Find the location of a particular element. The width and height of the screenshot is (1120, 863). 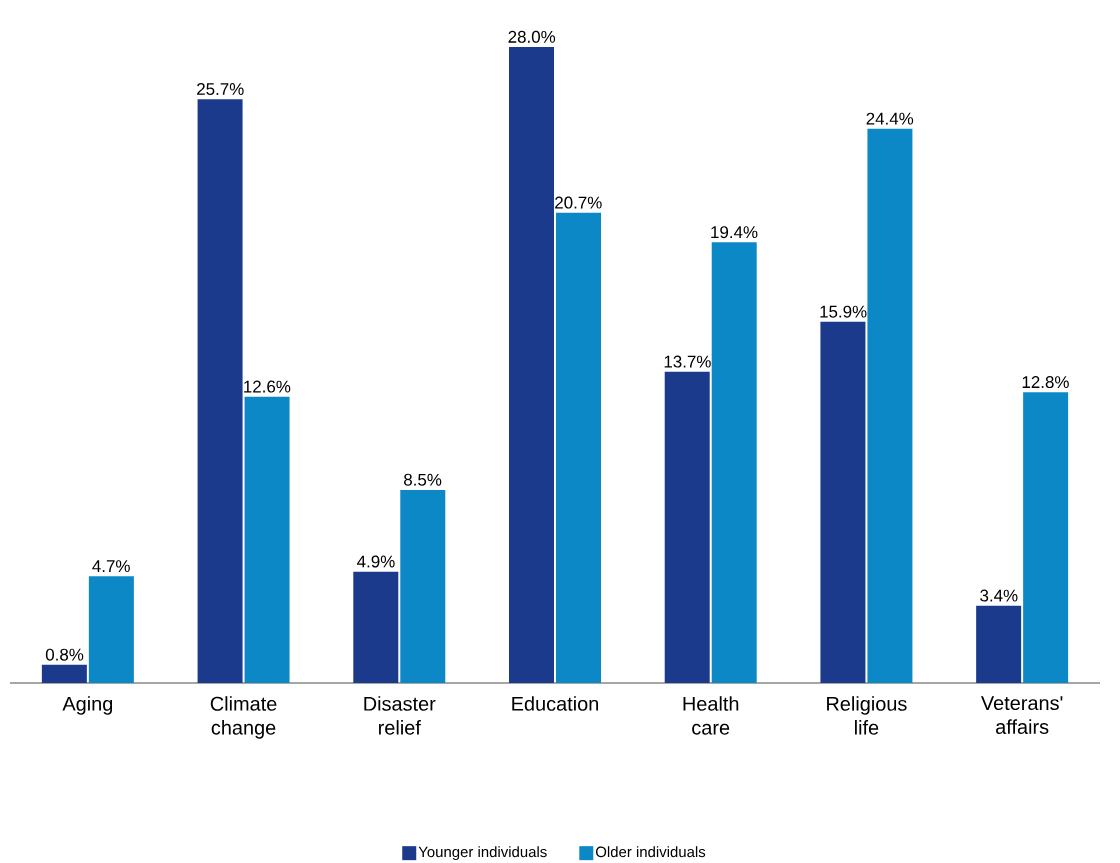

data-label: 4.9% is located at coordinates (376, 561).